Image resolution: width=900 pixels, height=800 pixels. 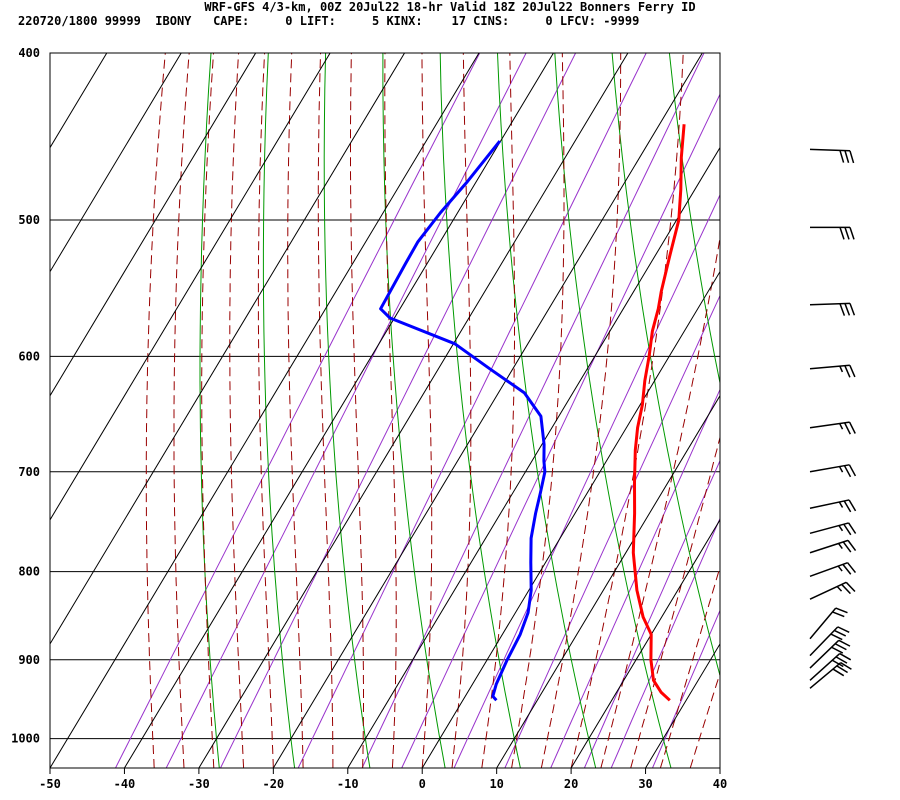 What do you see at coordinates (645, 784) in the screenshot?
I see `x-tick-label: 30` at bounding box center [645, 784].